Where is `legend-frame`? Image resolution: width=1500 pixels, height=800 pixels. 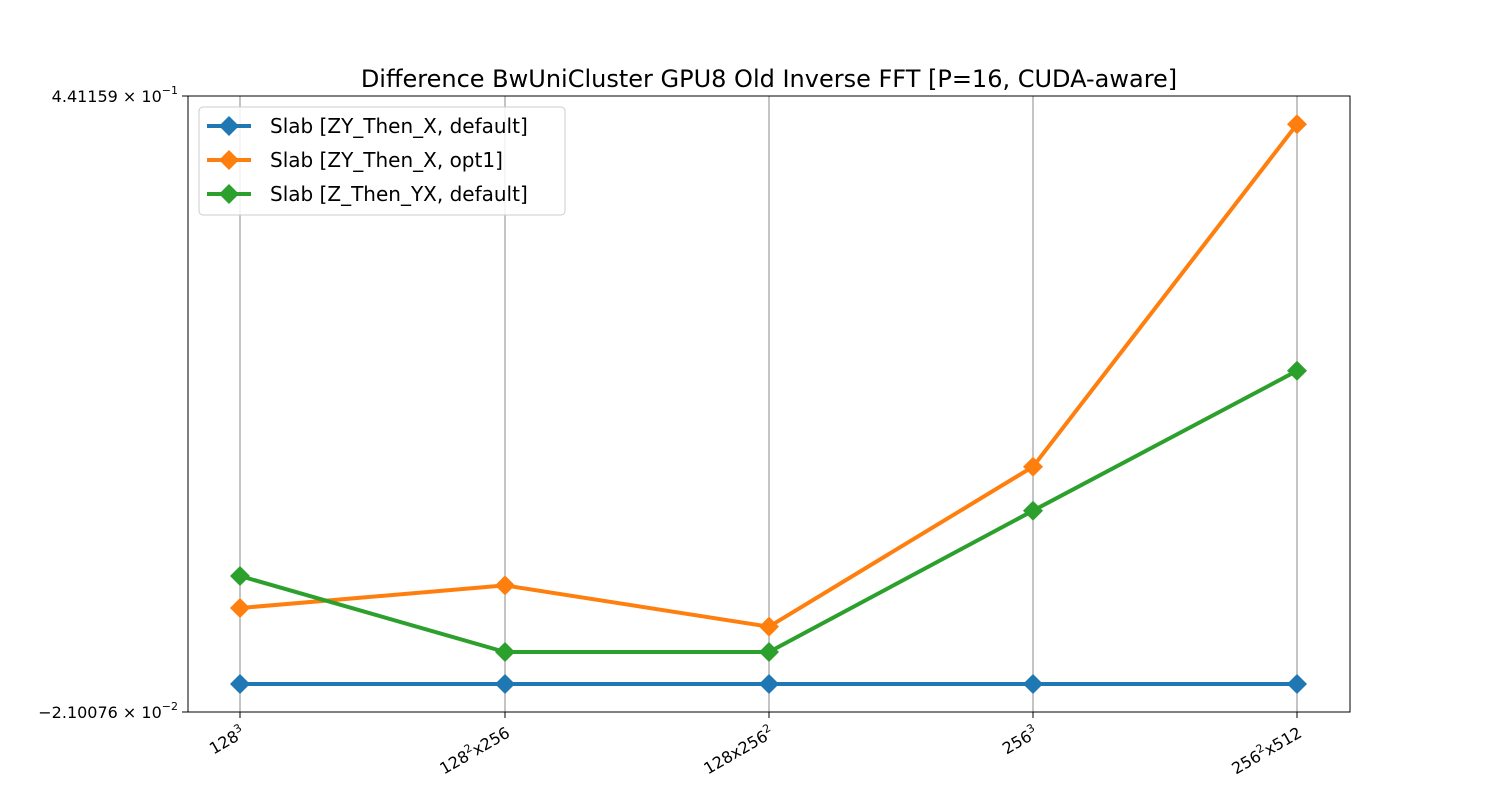
legend-frame is located at coordinates (382, 161).